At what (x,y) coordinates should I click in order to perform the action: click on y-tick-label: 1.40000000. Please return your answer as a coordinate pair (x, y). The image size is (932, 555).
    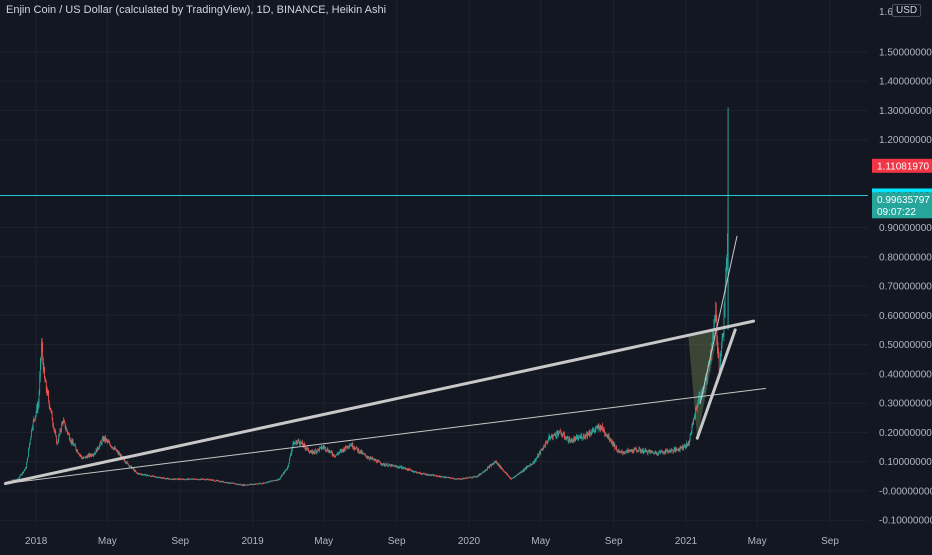
    Looking at the image, I should click on (905, 82).